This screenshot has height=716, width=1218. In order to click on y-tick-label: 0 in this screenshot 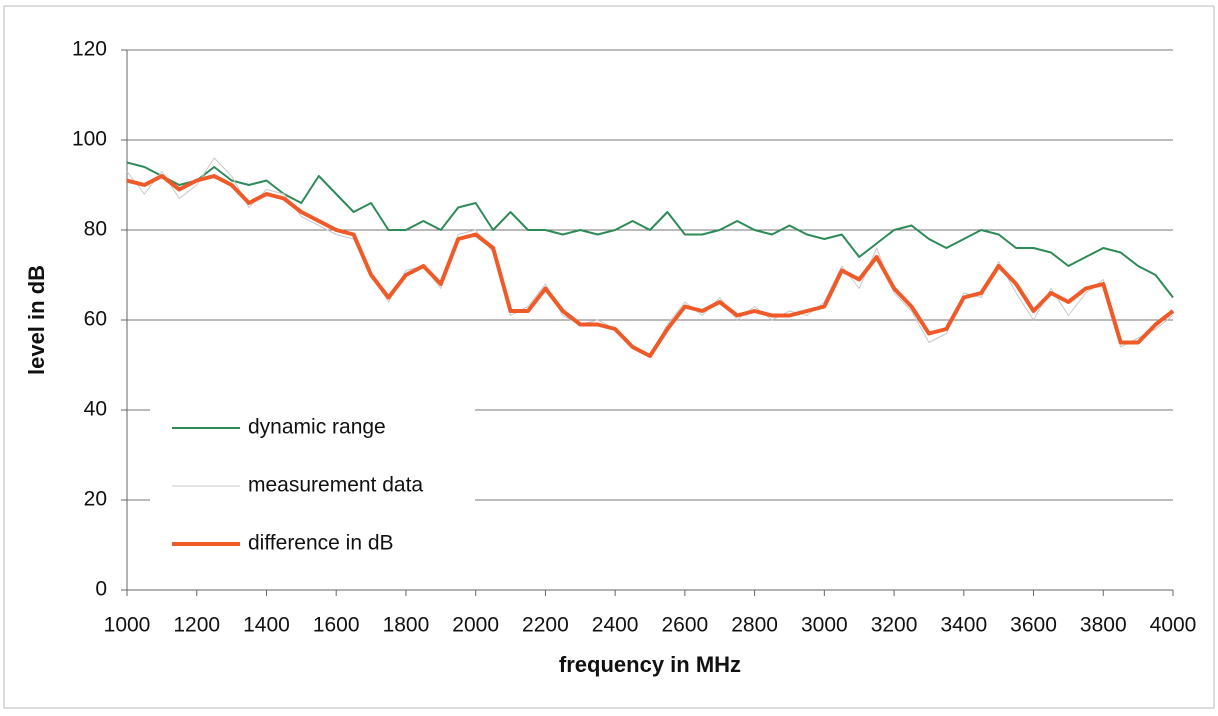, I will do `click(101, 589)`.